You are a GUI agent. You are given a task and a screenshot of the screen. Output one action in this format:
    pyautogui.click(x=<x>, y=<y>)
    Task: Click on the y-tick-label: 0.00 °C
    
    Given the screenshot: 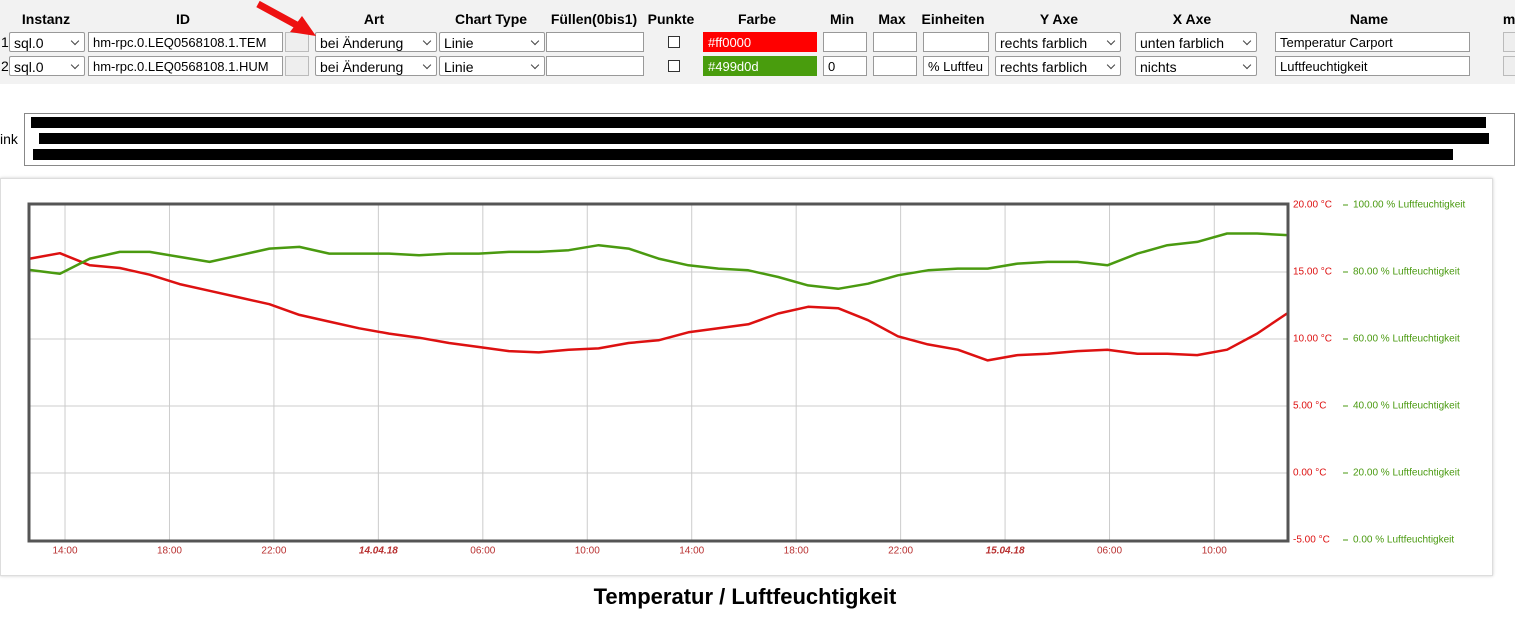 What is the action you would take?
    pyautogui.click(x=1309, y=473)
    